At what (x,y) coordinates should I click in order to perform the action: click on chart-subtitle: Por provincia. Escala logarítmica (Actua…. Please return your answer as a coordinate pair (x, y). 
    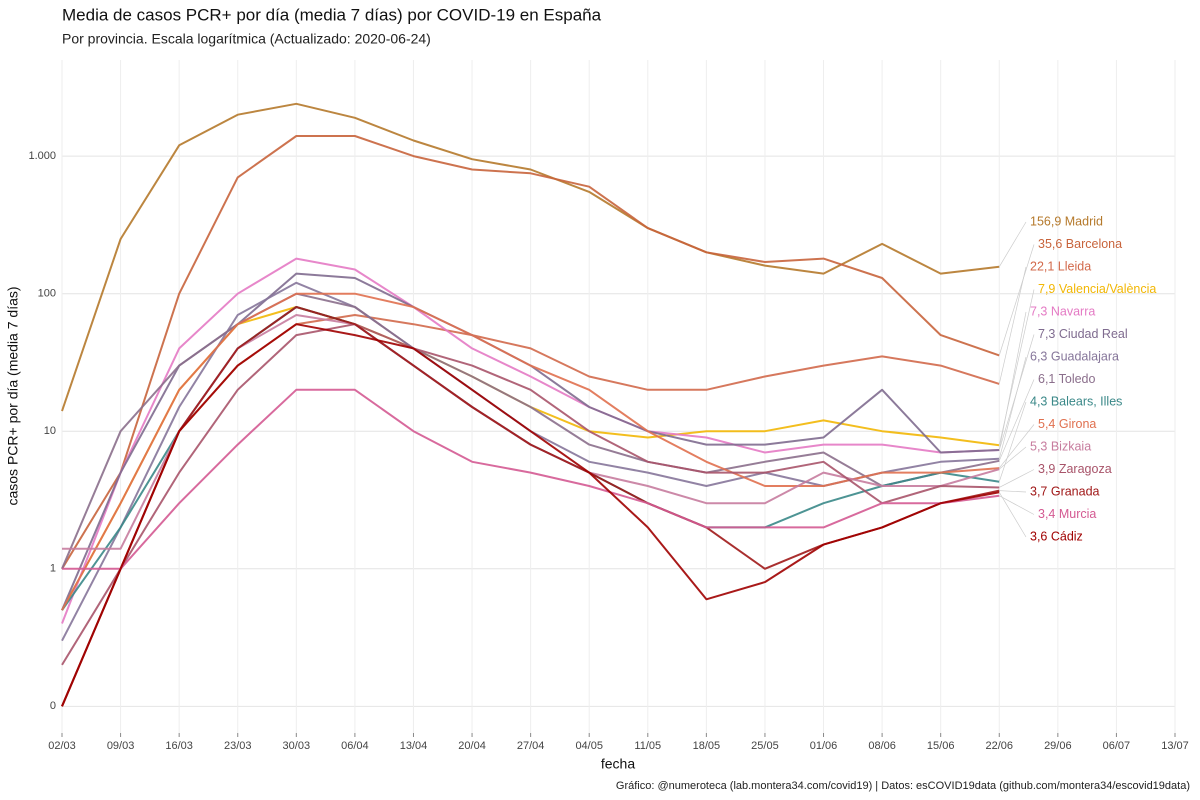
    Looking at the image, I should click on (246, 39).